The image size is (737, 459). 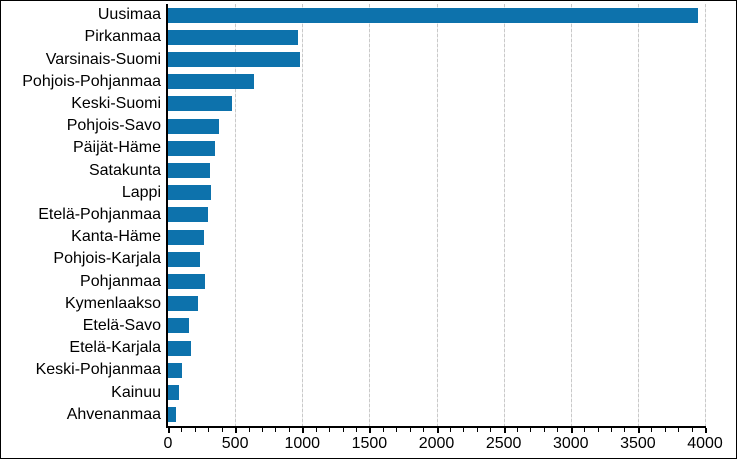 What do you see at coordinates (353, 259) in the screenshot?
I see `chart-row: Pohjois-Karjala` at bounding box center [353, 259].